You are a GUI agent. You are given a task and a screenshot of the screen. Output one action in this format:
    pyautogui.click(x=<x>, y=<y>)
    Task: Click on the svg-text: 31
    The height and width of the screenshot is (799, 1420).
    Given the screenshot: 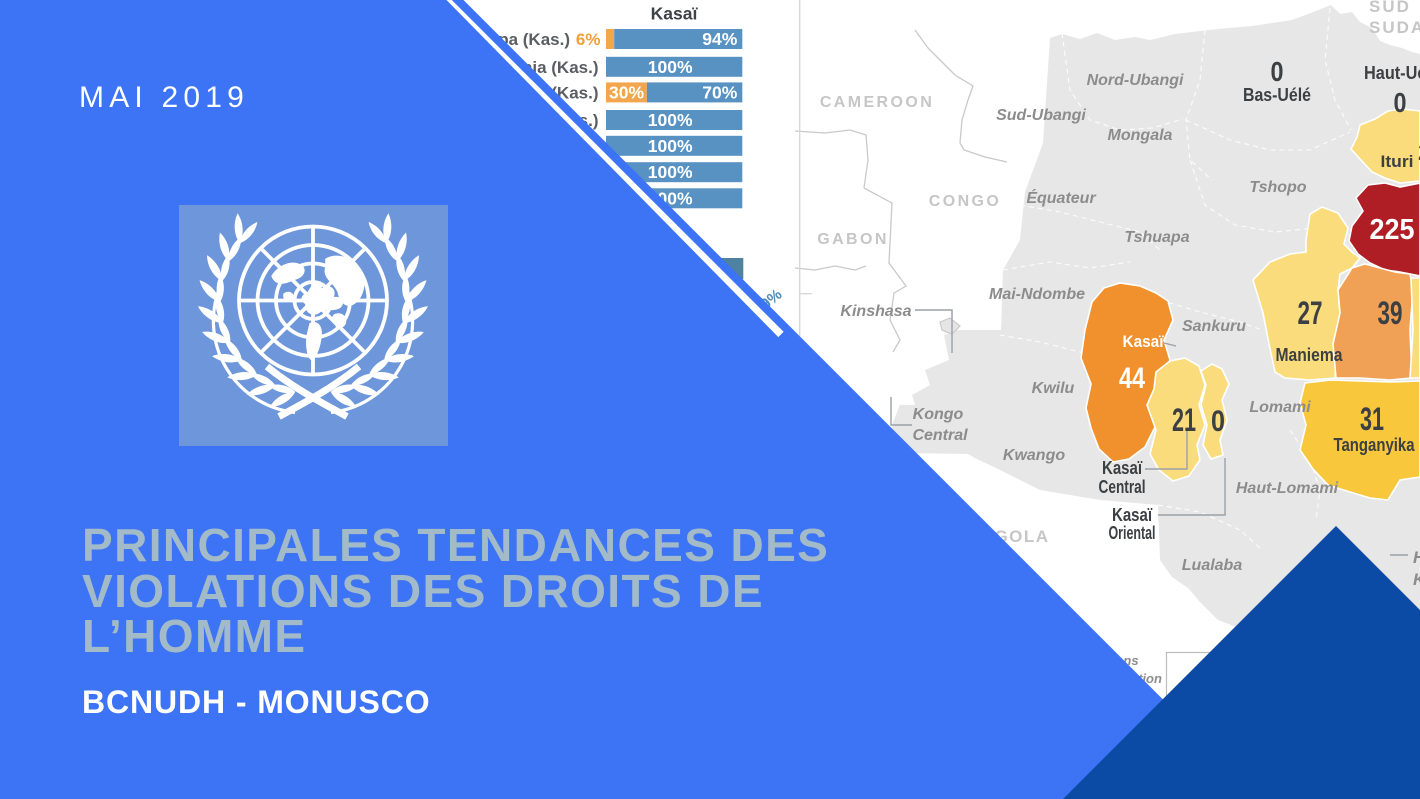 What is the action you would take?
    pyautogui.click(x=1372, y=419)
    